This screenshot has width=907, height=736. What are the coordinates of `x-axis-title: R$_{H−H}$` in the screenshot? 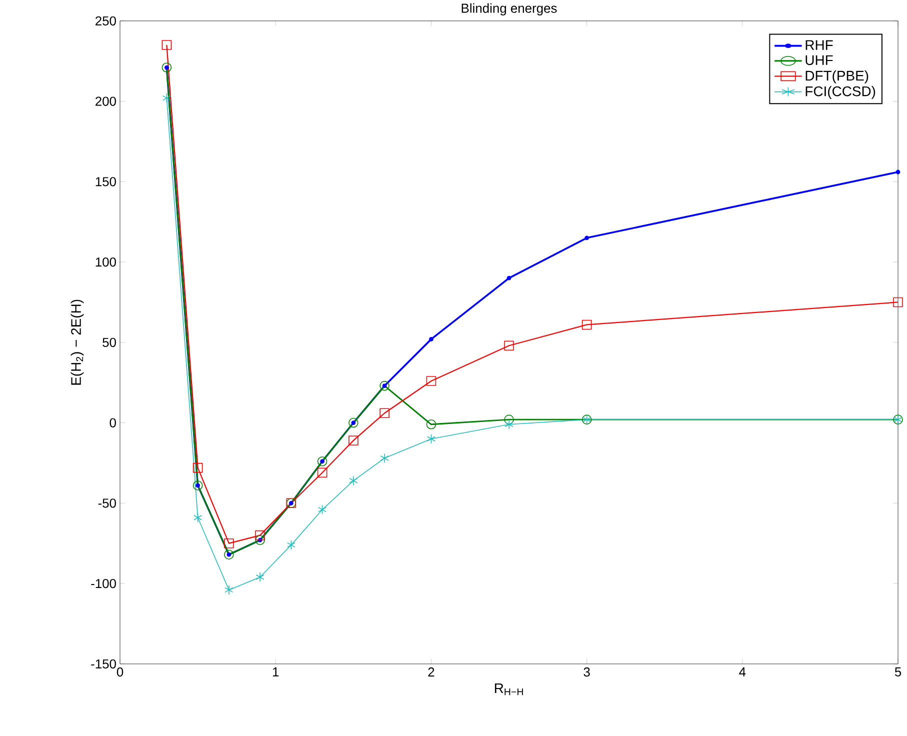 It's located at (508, 689).